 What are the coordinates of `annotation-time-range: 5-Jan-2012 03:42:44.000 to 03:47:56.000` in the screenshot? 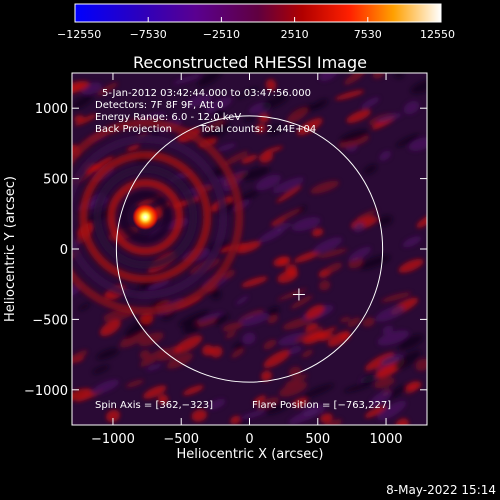 It's located at (206, 93).